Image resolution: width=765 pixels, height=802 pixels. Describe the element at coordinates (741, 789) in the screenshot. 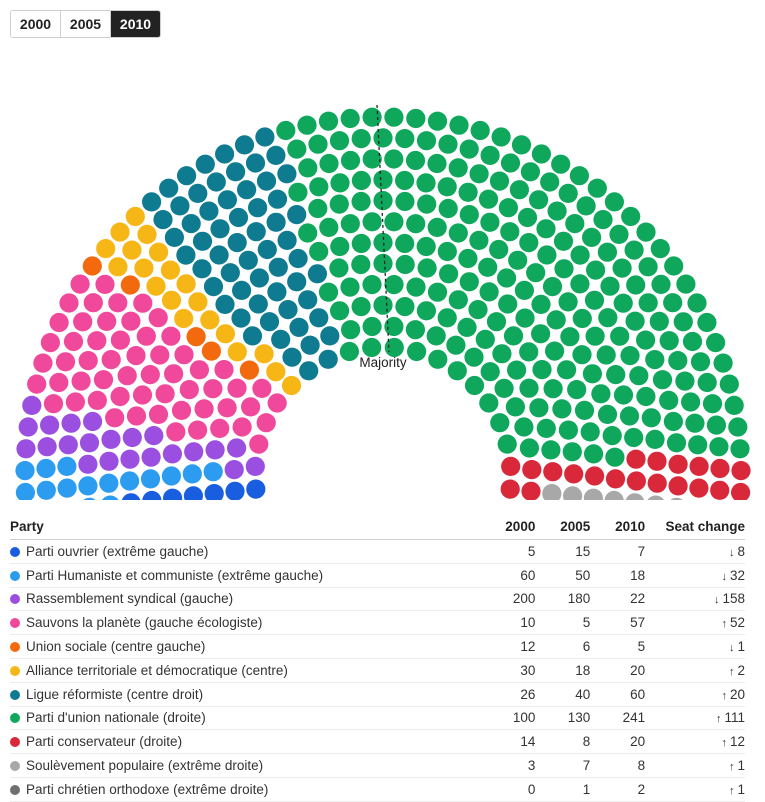

I see `seat-change-value: 1` at that location.